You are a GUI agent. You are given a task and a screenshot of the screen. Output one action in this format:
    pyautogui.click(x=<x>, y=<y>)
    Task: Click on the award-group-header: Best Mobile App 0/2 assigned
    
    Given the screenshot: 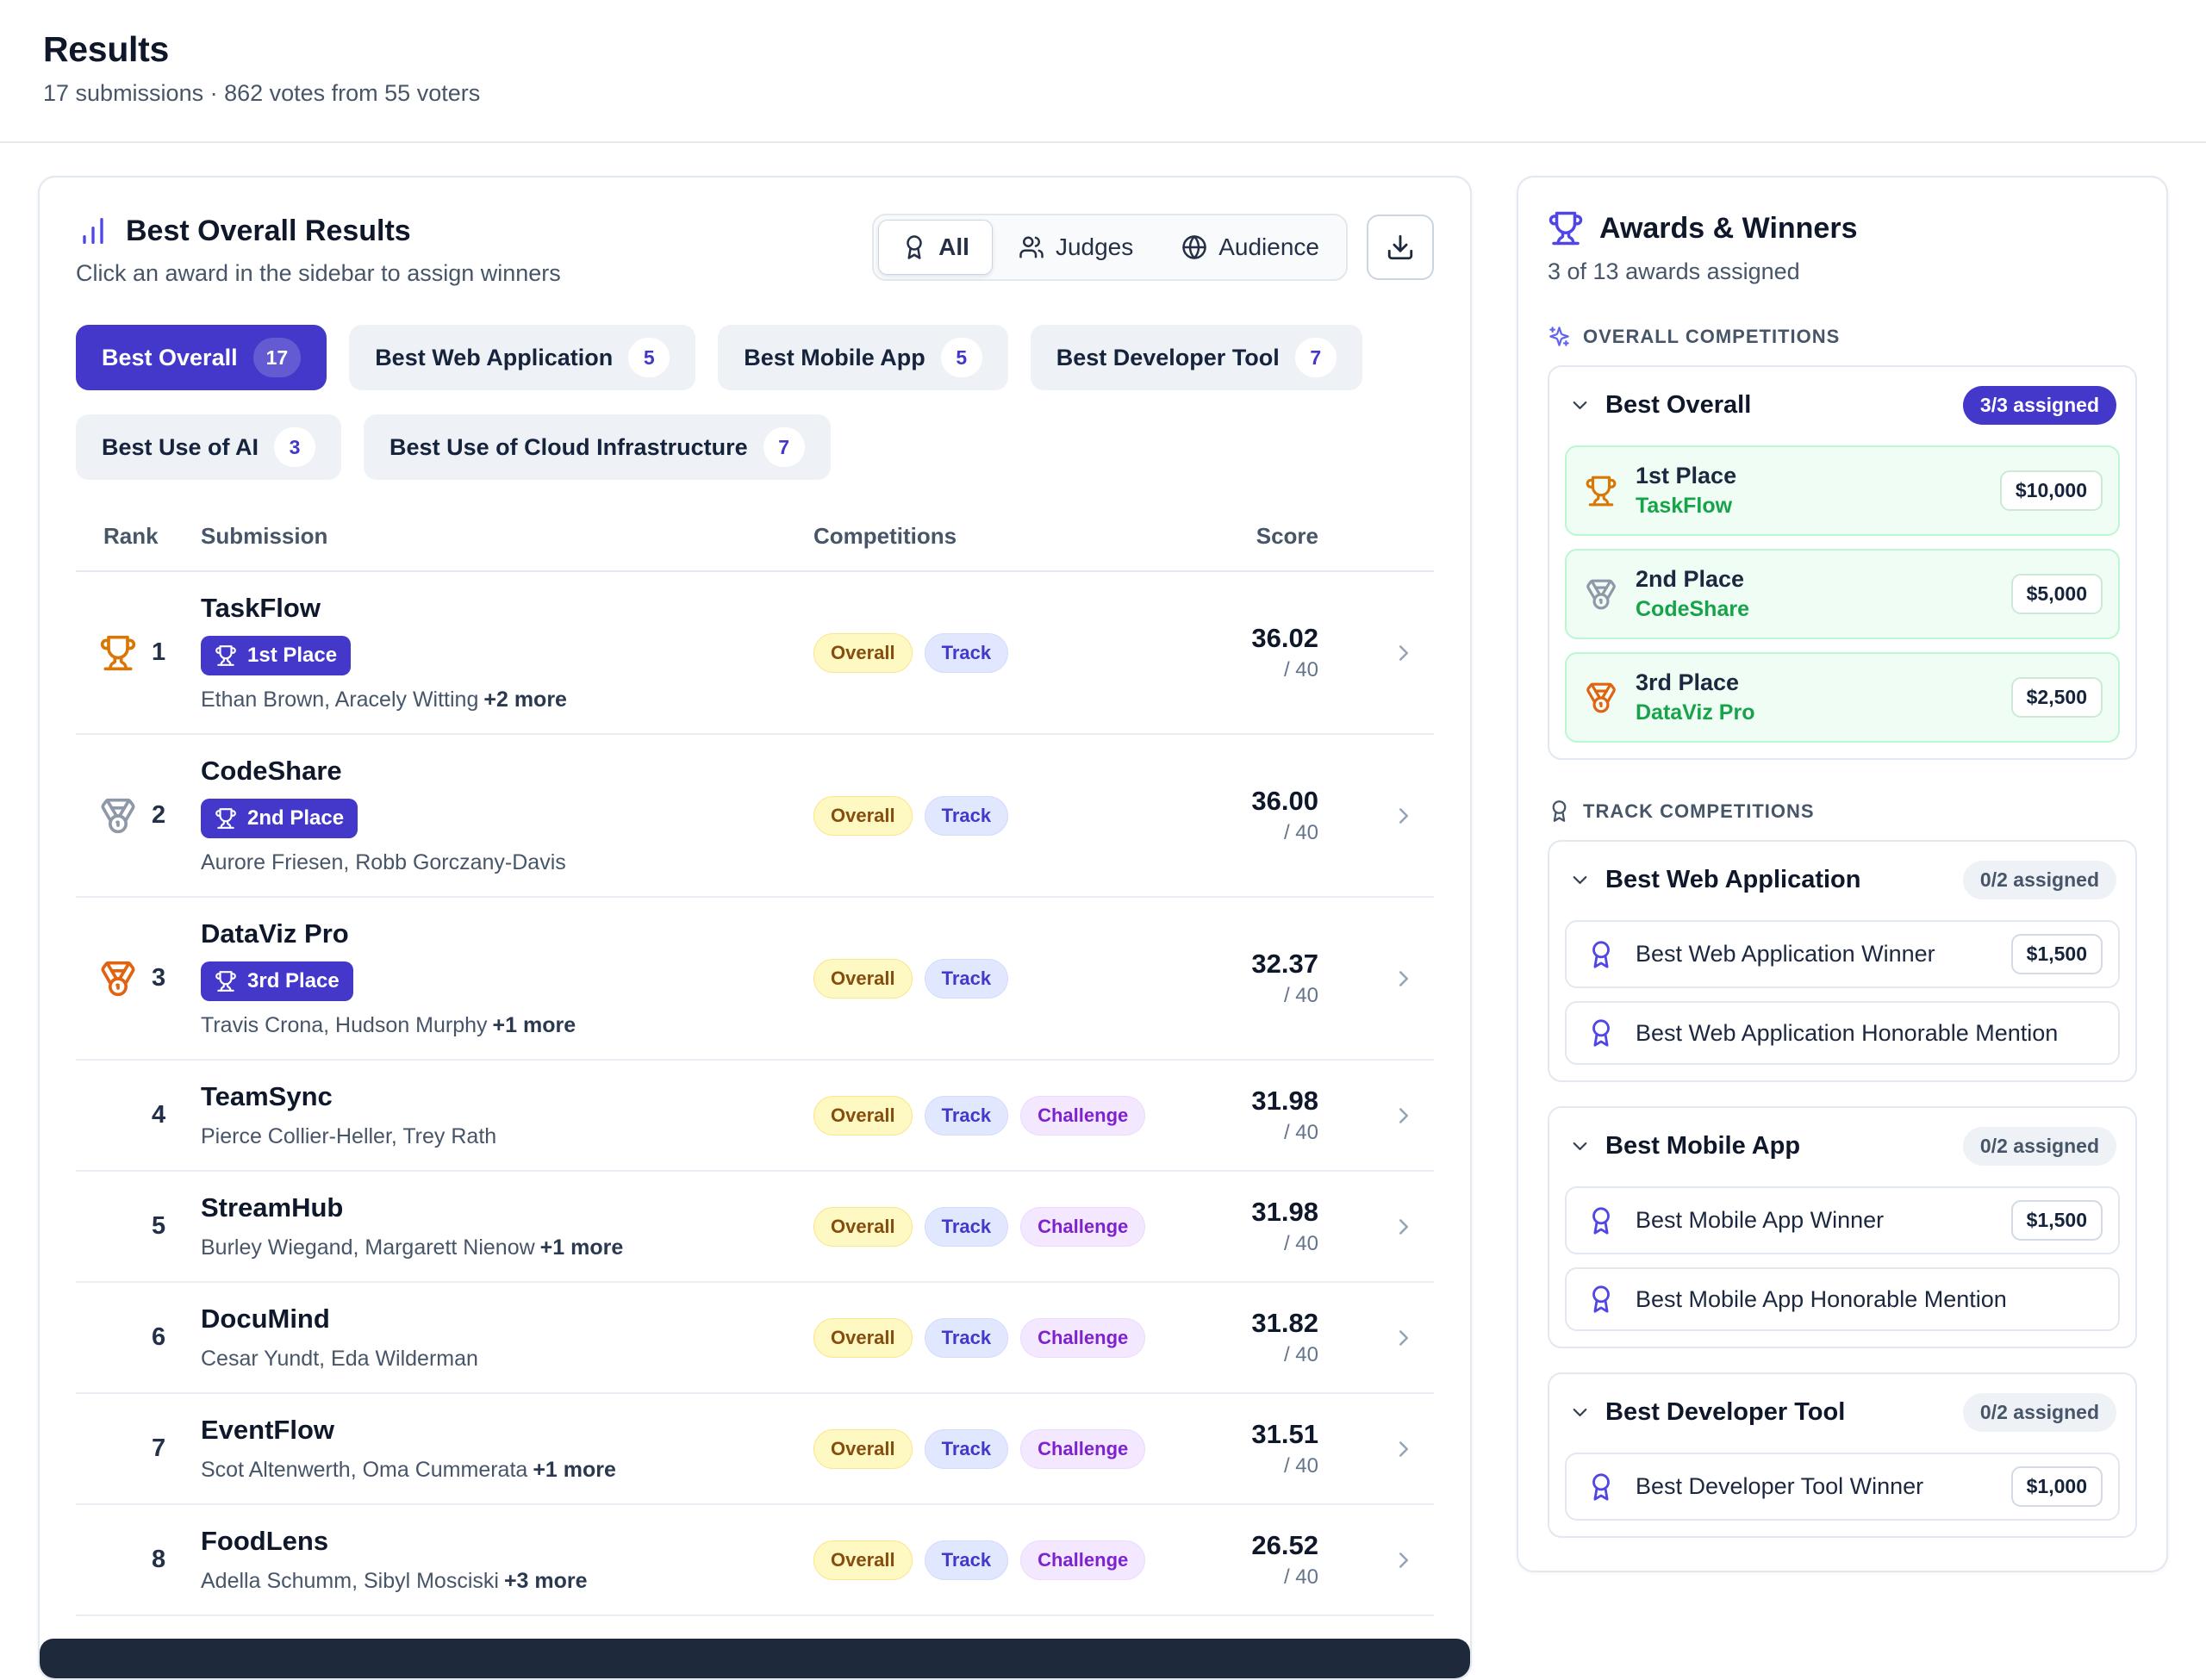 What is the action you would take?
    pyautogui.click(x=1842, y=1147)
    